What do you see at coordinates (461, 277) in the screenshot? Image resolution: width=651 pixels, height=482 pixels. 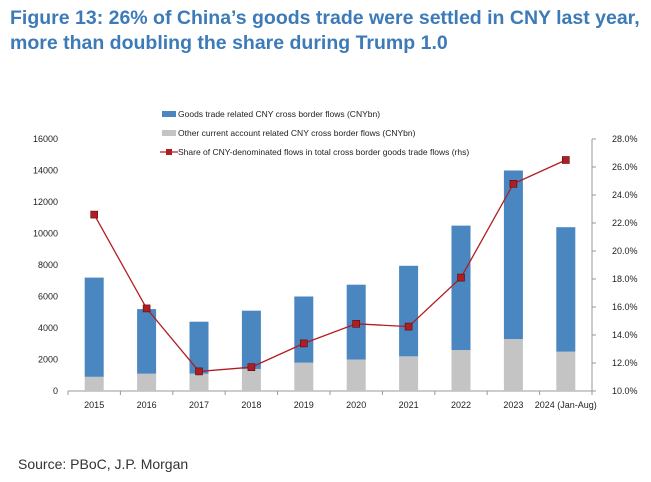 I see `share-point-2022` at bounding box center [461, 277].